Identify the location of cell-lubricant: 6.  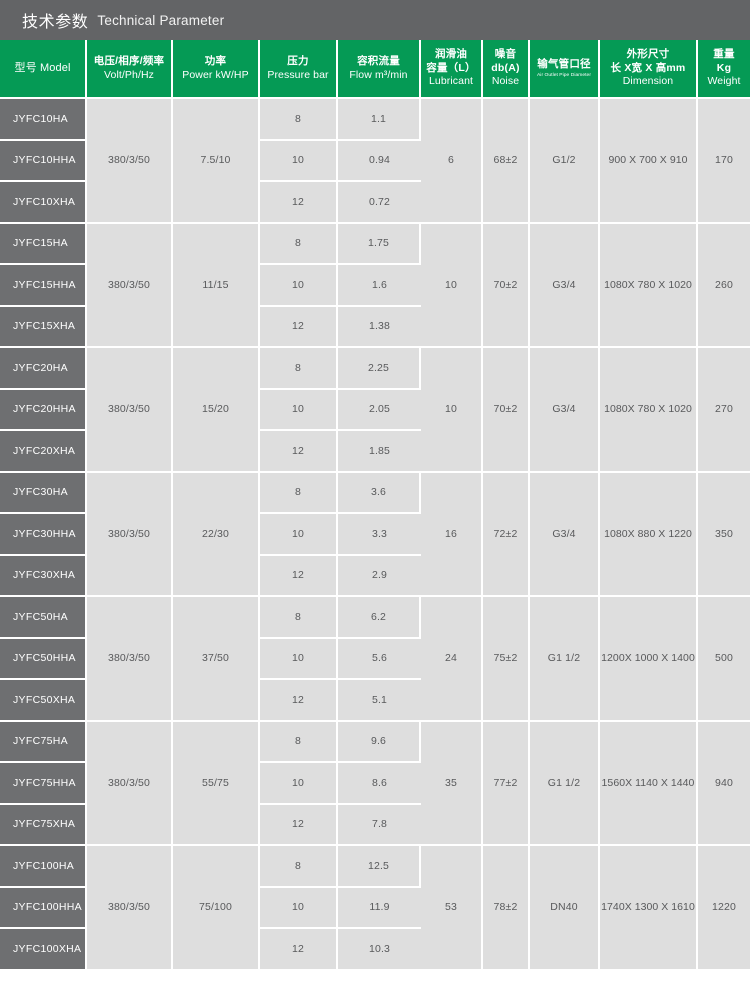
(452, 161).